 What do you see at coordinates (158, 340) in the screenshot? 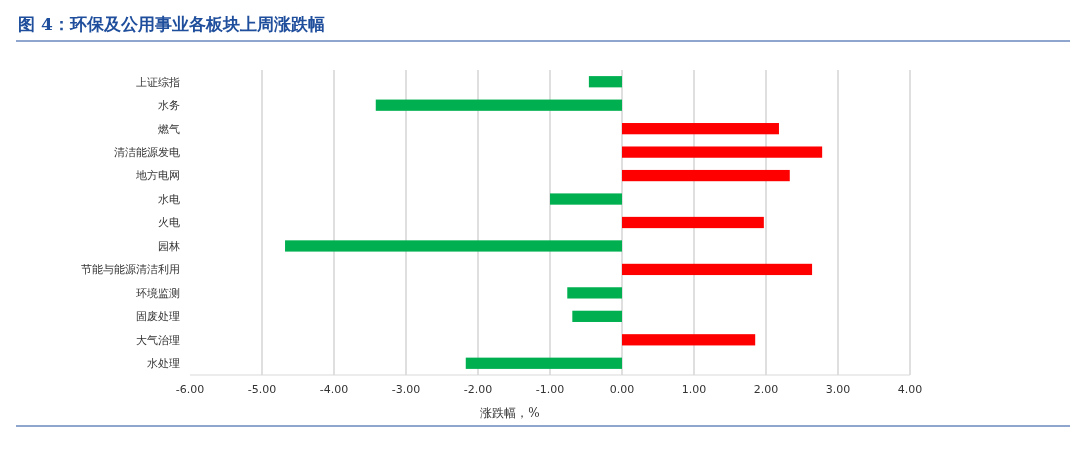
I see `y-tick-label: 大气治理` at bounding box center [158, 340].